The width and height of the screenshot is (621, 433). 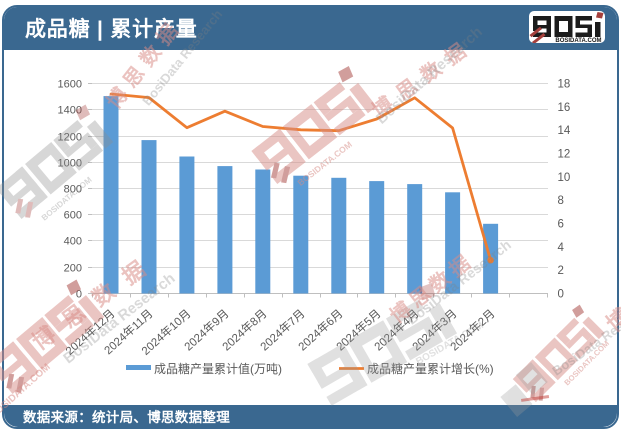 What do you see at coordinates (561, 271) in the screenshot?
I see `svg-text: 2` at bounding box center [561, 271].